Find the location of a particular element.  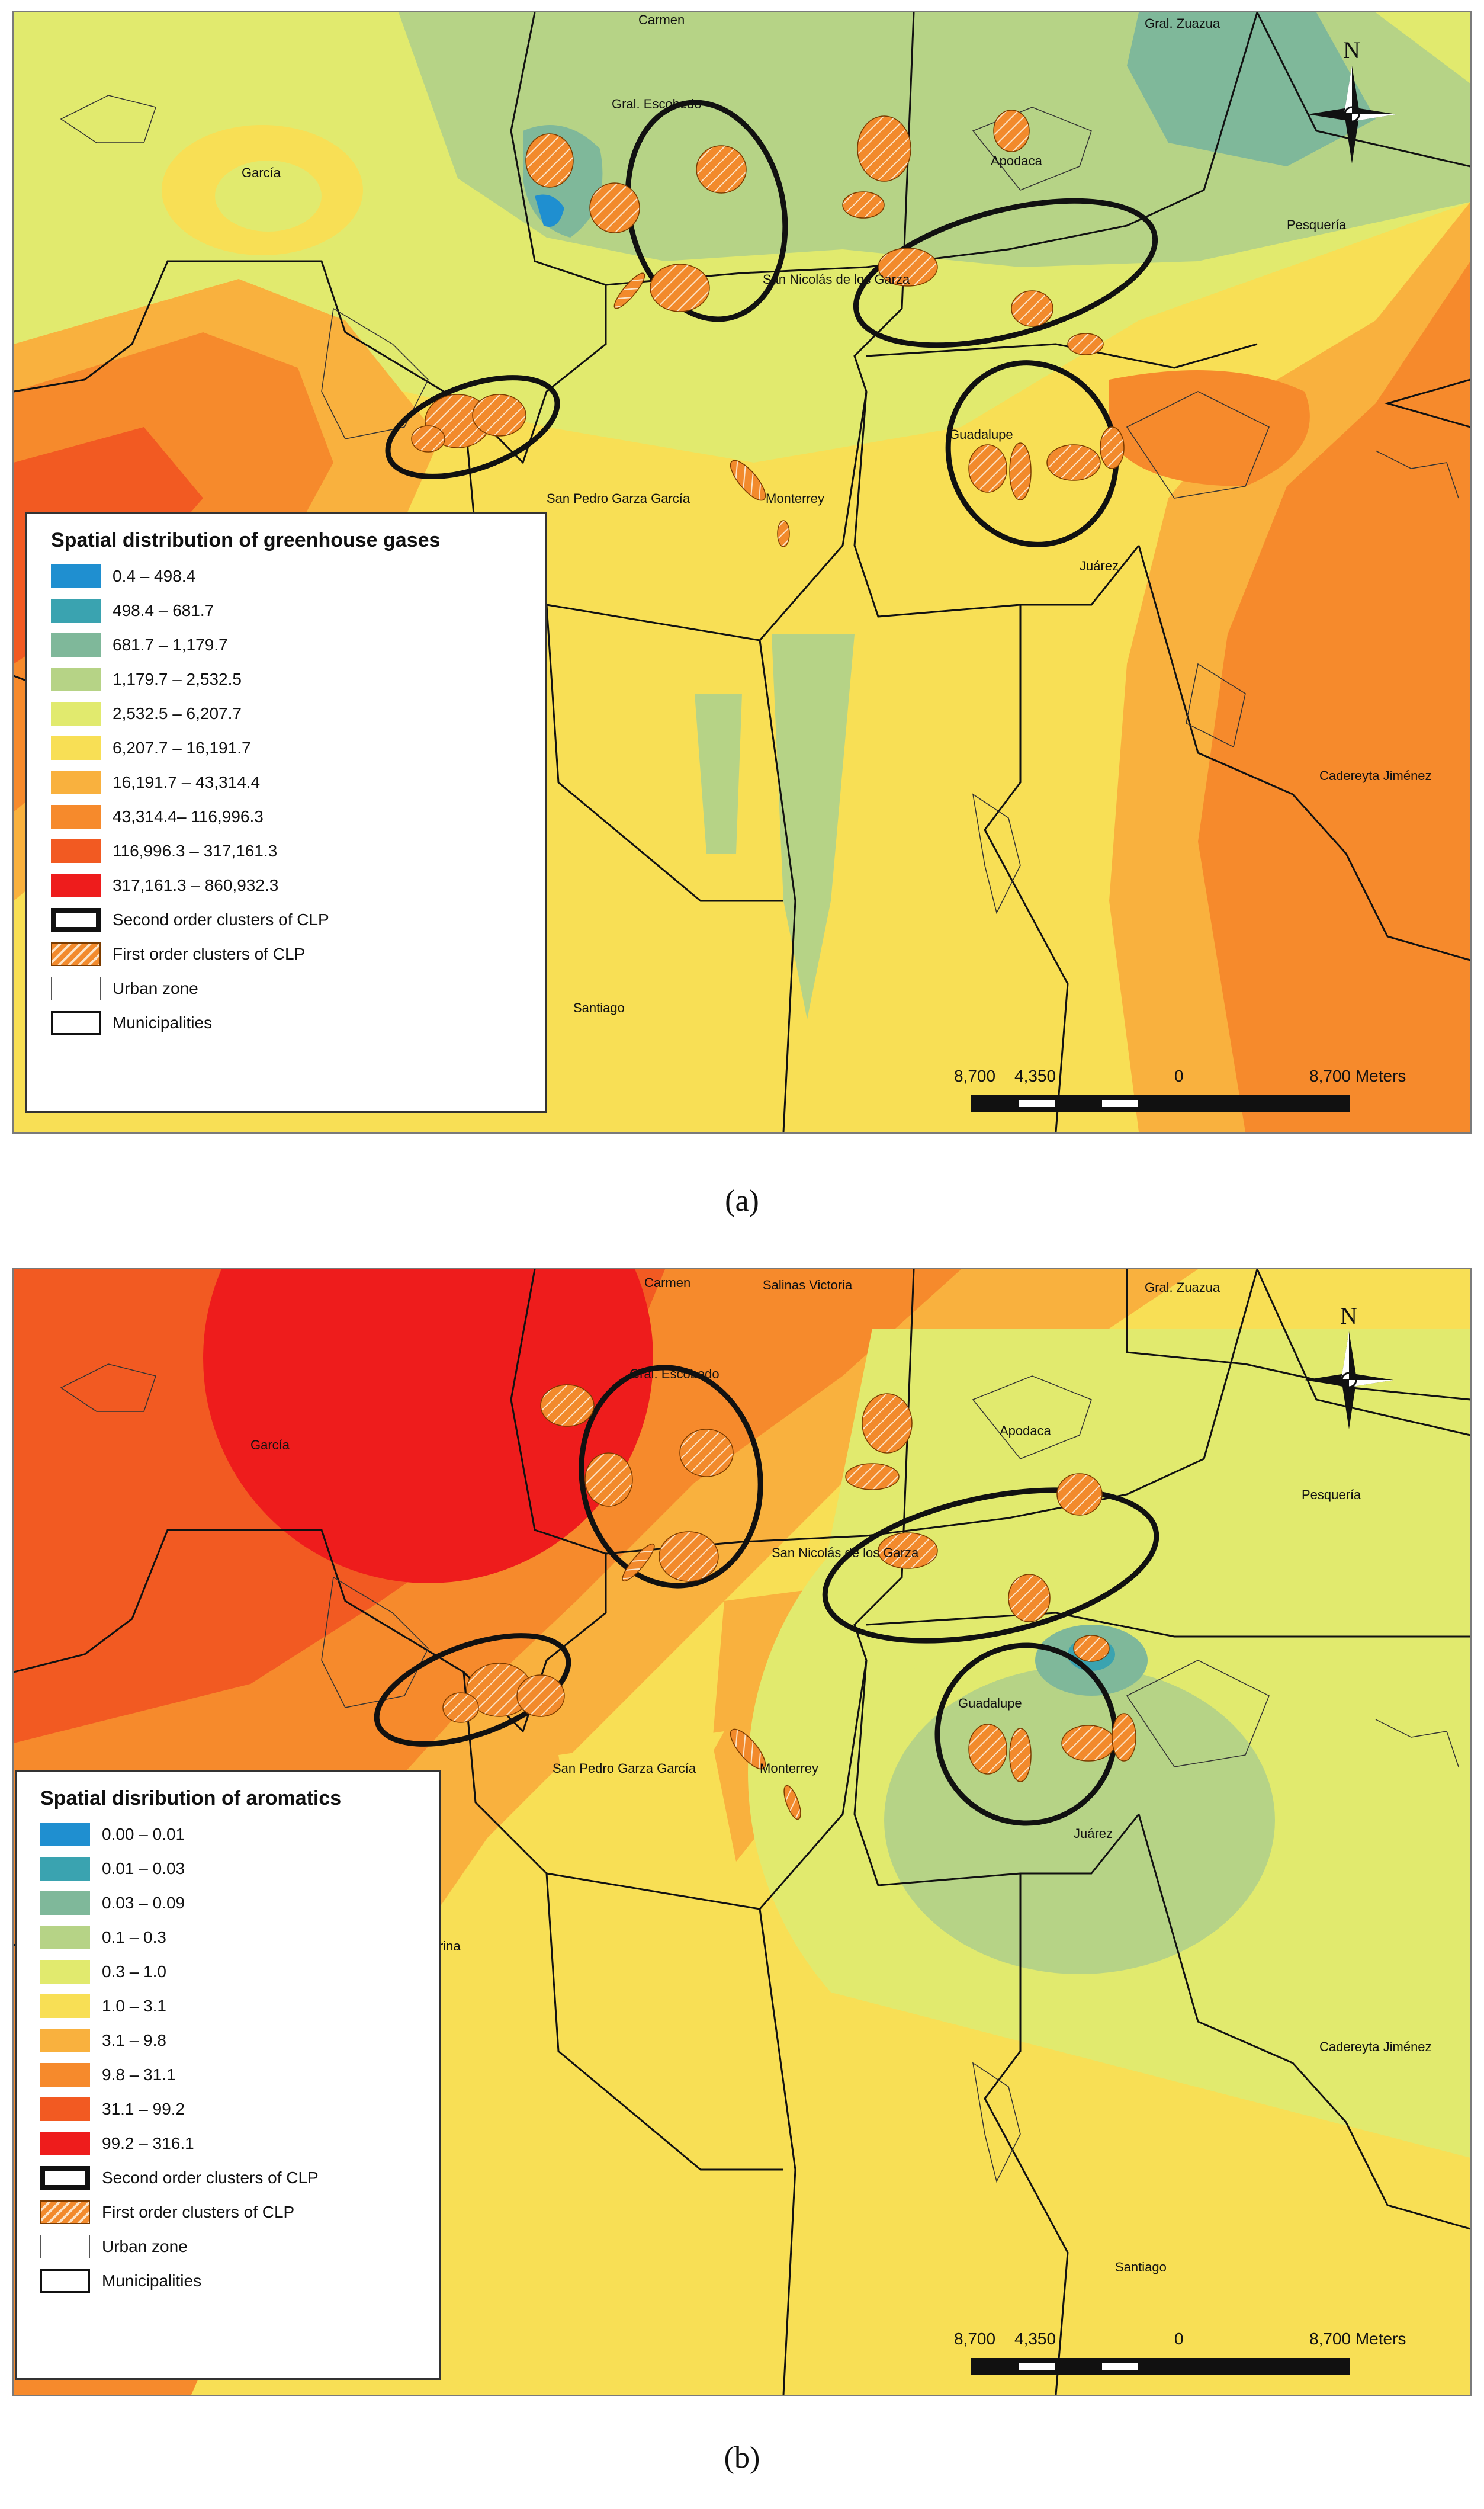

legend-label: 681.7 – 1,179.7 is located at coordinates (170, 645).